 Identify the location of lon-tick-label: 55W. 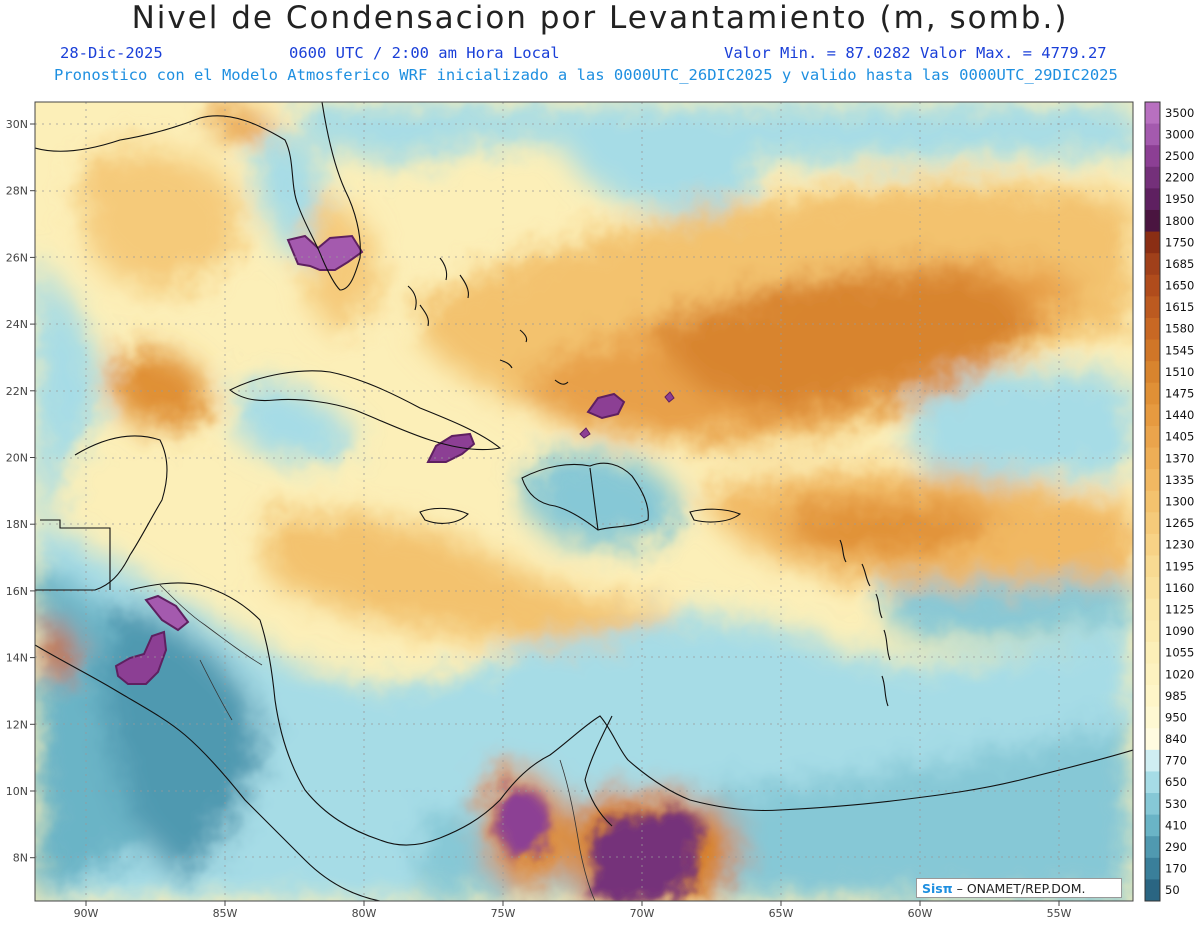
(1059, 913).